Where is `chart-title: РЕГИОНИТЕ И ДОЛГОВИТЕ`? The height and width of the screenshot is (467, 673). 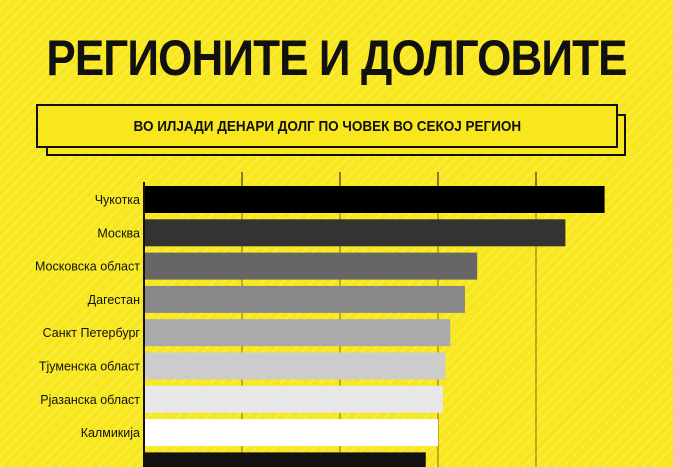 chart-title: РЕГИОНИТЕ И ДОЛГОВИТЕ is located at coordinates (336, 58).